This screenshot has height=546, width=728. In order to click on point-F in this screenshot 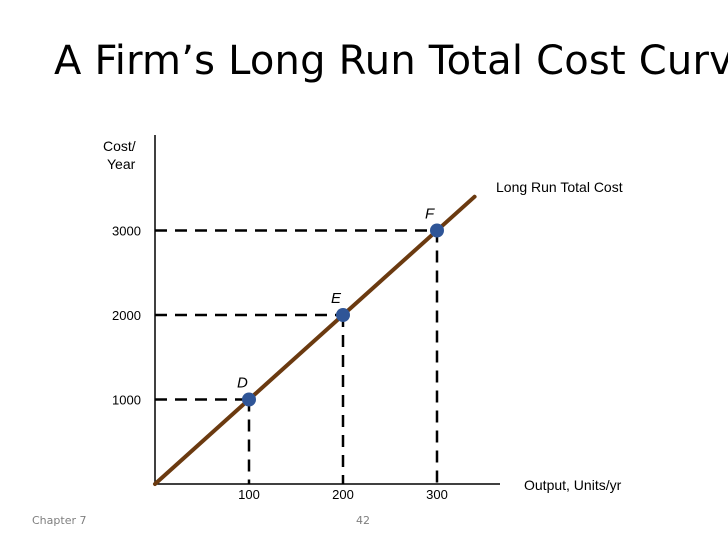, I will do `click(437, 230)`.